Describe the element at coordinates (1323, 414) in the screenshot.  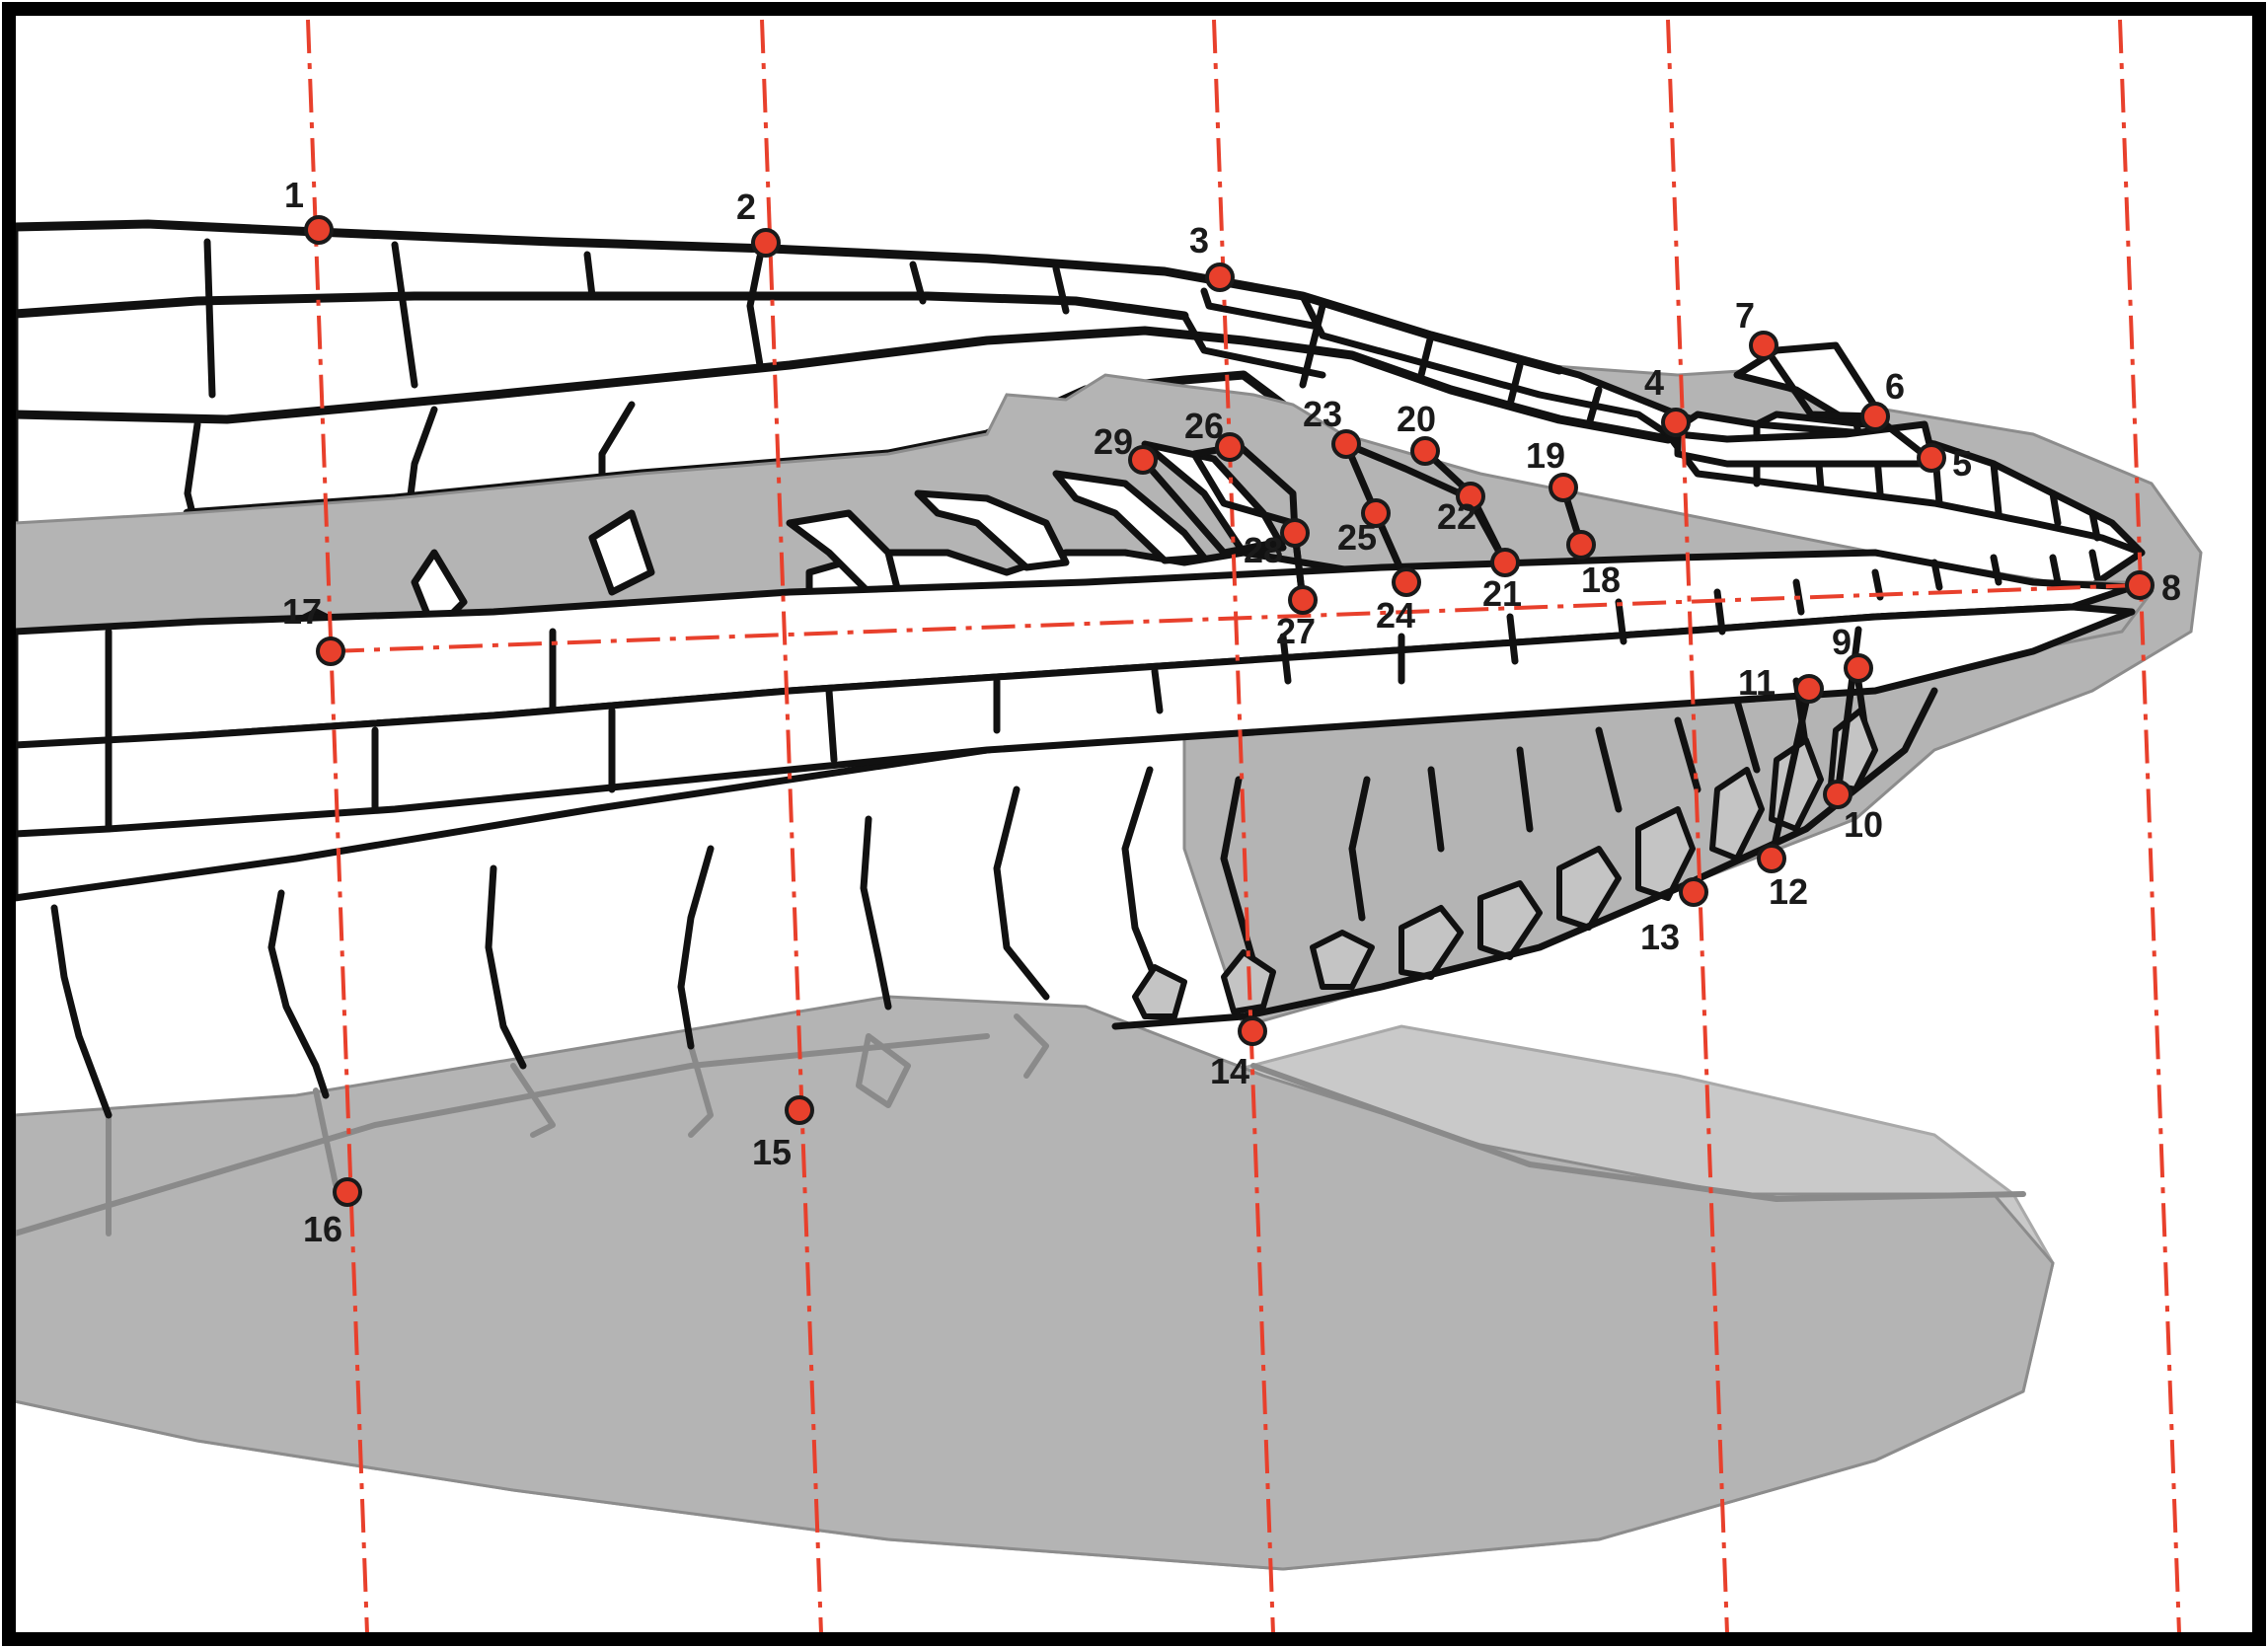
I see `landmark-label: 23` at that location.